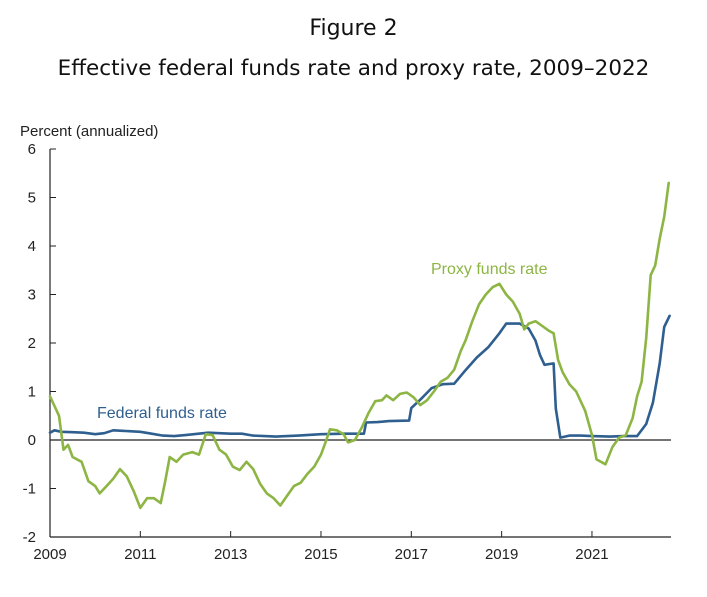  Describe the element at coordinates (32, 343) in the screenshot. I see `y-tick-label: 2` at that location.